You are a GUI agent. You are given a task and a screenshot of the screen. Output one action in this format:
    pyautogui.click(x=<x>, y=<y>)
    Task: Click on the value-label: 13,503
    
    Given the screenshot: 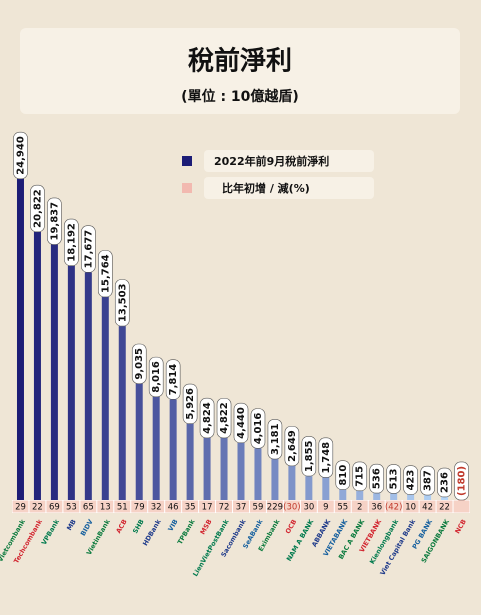 What is the action you would take?
    pyautogui.click(x=122, y=302)
    